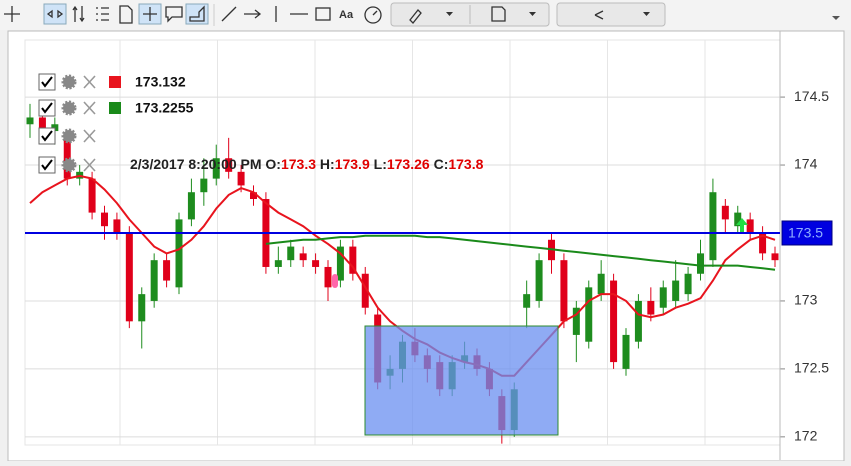 The width and height of the screenshot is (851, 466). Describe the element at coordinates (116, 123) in the screenshot. I see `legend: 173.132 173.2255` at that location.